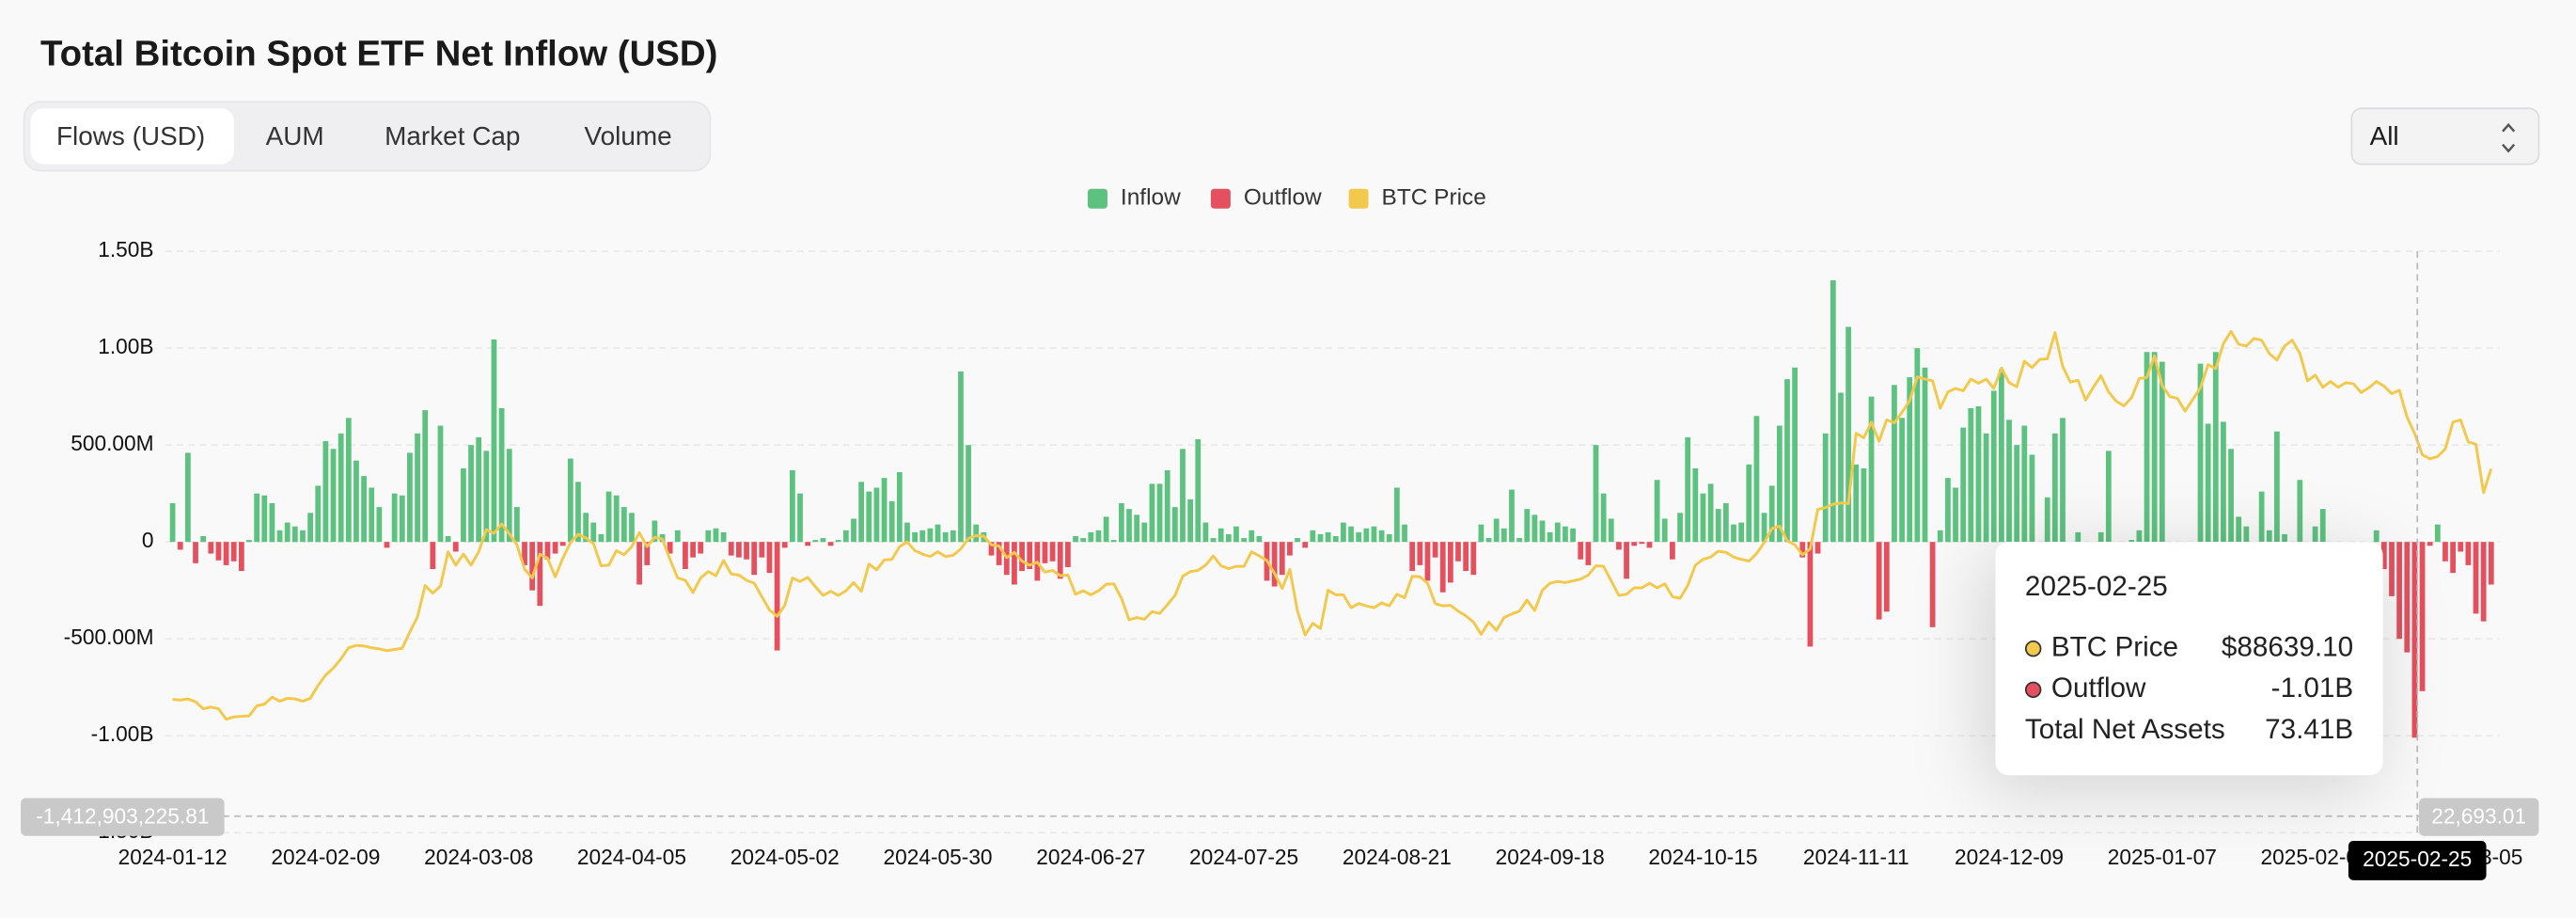 Image resolution: width=2576 pixels, height=918 pixels. Describe the element at coordinates (2417, 860) in the screenshot. I see `crosshair-x-box` at that location.